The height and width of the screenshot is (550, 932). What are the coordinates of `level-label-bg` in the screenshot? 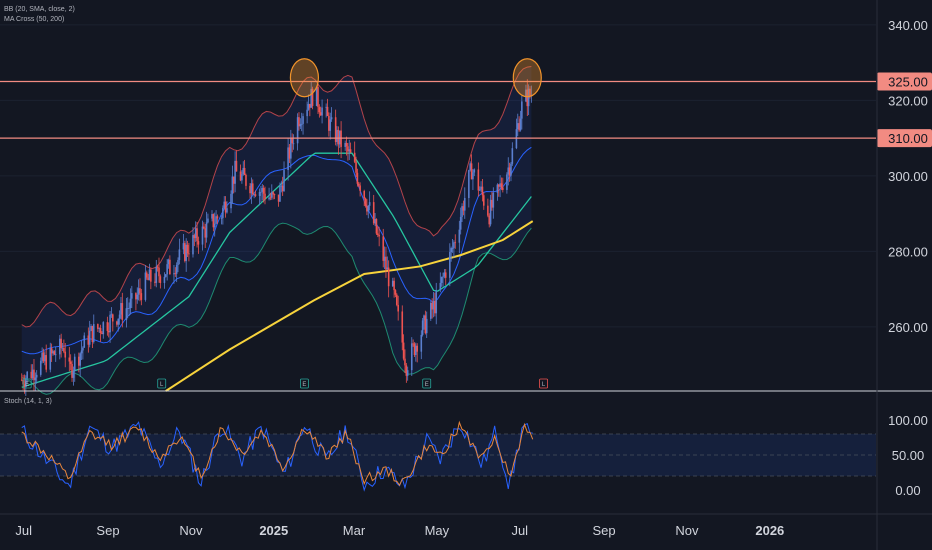 It's located at (904, 138).